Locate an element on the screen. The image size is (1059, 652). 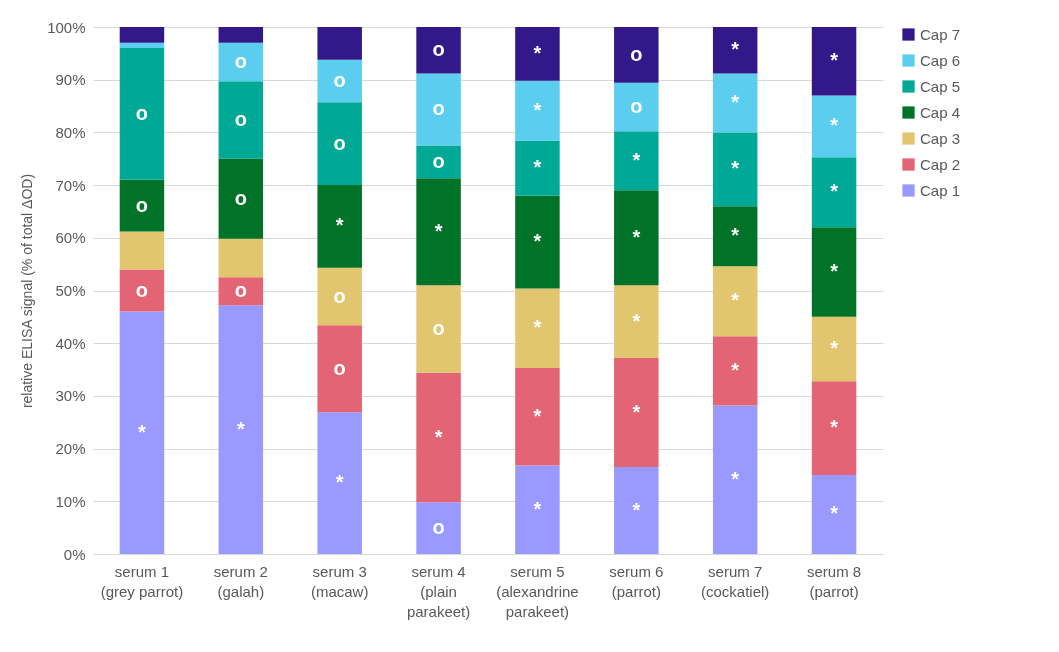
legend-label: Cap 2 is located at coordinates (940, 164).